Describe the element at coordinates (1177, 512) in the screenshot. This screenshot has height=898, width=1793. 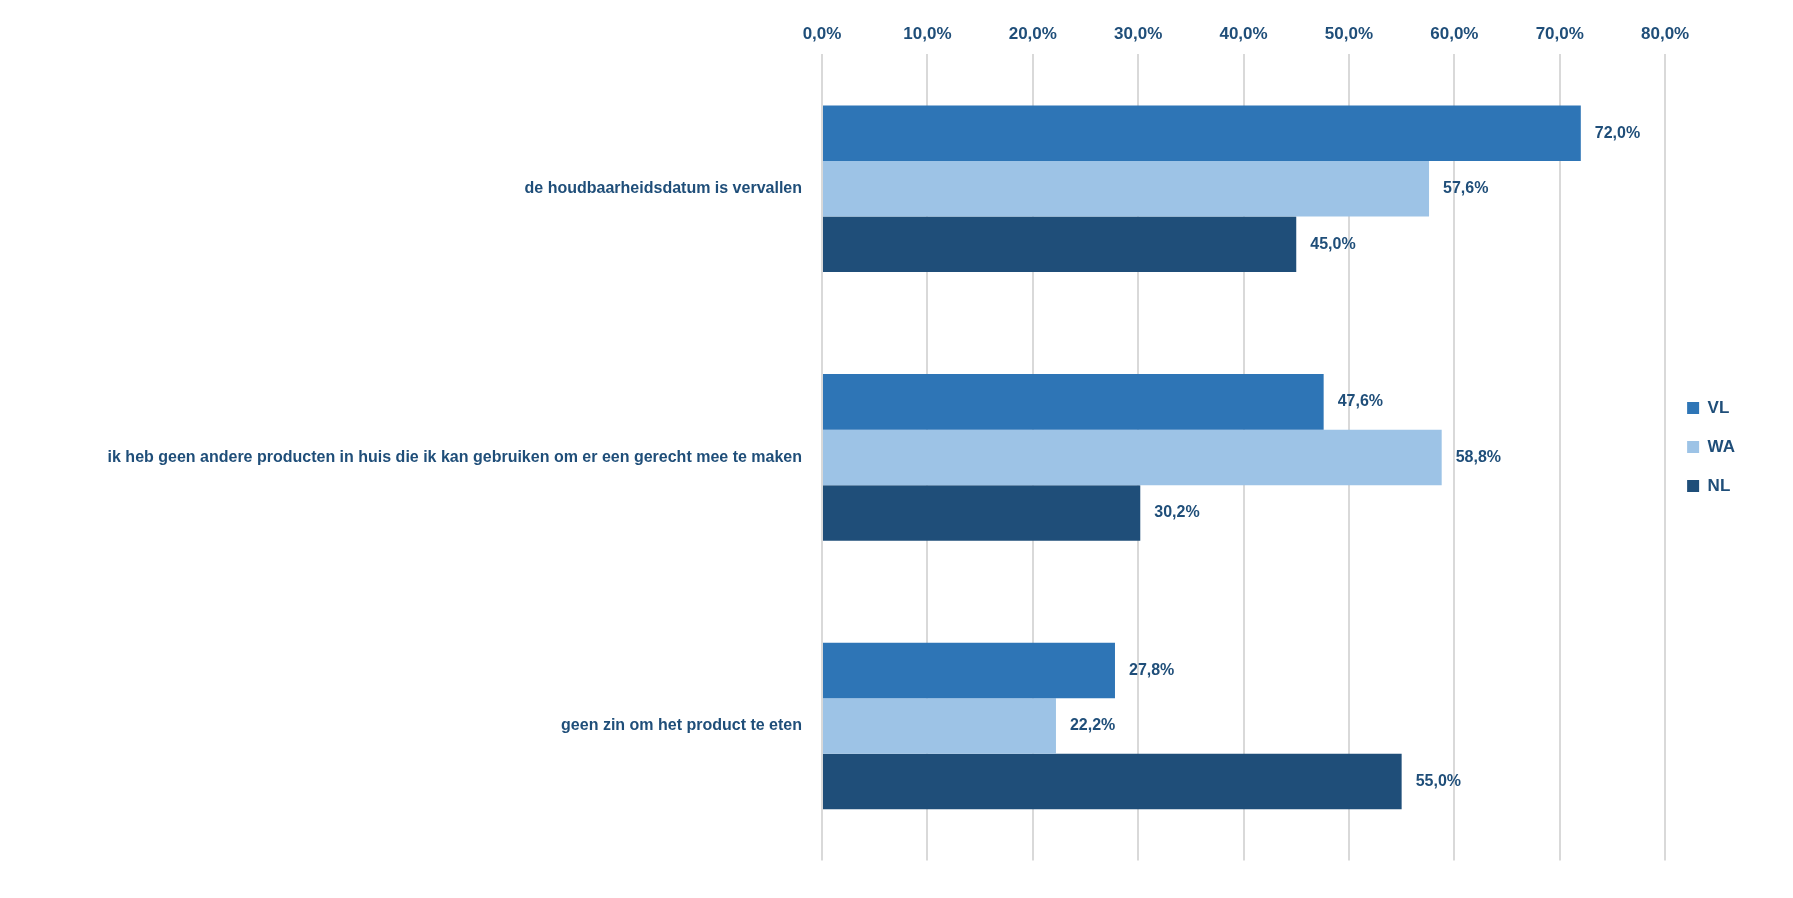
I see `data-label: 30,2%` at that location.